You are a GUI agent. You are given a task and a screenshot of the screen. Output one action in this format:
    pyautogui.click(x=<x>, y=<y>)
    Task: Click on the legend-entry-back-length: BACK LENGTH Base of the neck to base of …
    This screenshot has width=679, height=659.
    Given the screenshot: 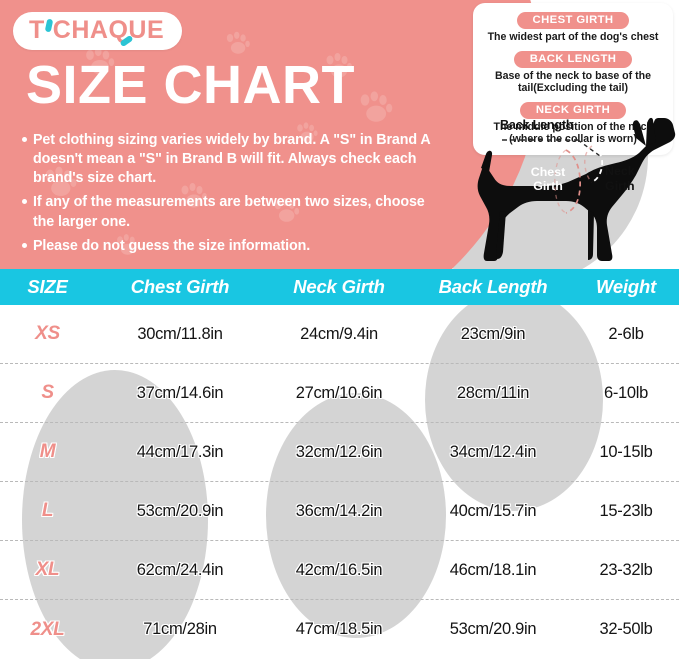 What is the action you would take?
    pyautogui.click(x=573, y=72)
    